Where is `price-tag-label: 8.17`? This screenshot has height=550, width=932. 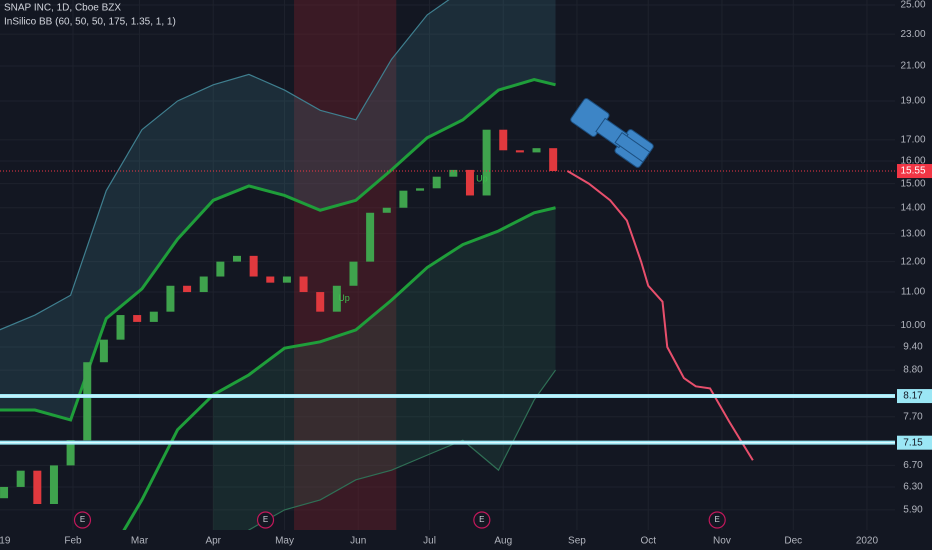 price-tag-label: 8.17 is located at coordinates (913, 396).